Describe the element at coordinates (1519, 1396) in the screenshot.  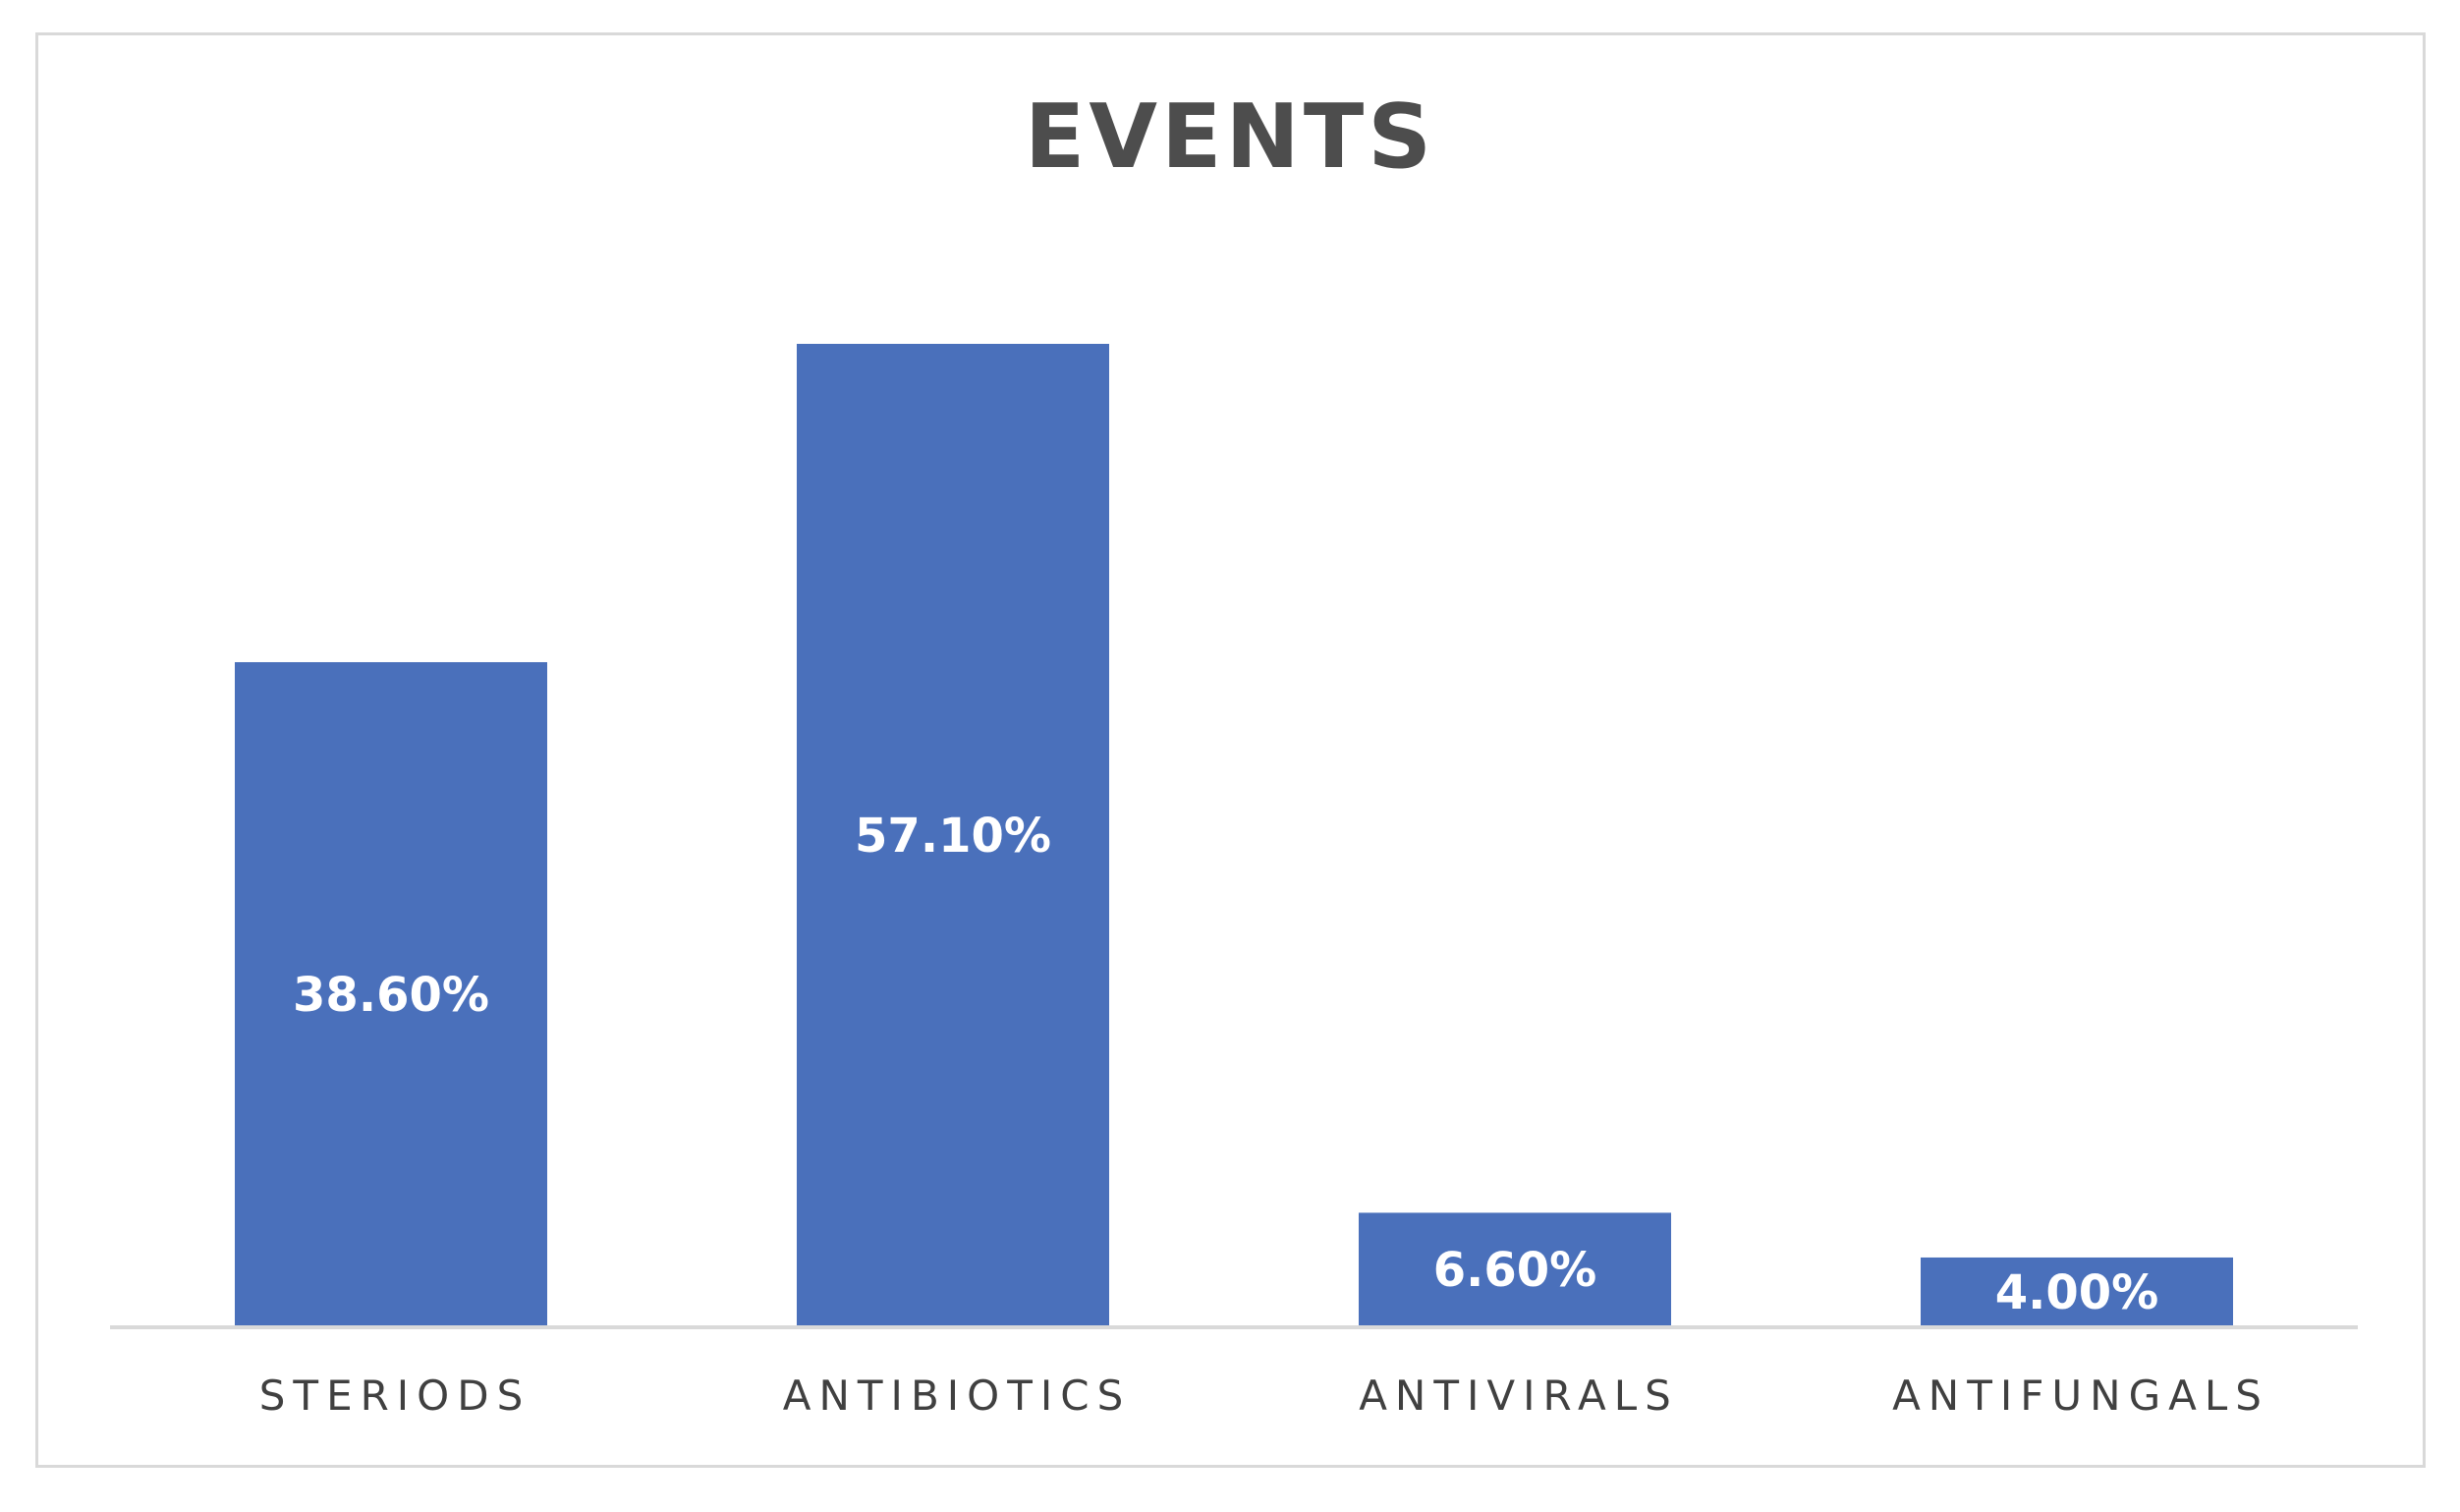
I see `x-tick-label-antivirals: ANTIVIRALS` at that location.